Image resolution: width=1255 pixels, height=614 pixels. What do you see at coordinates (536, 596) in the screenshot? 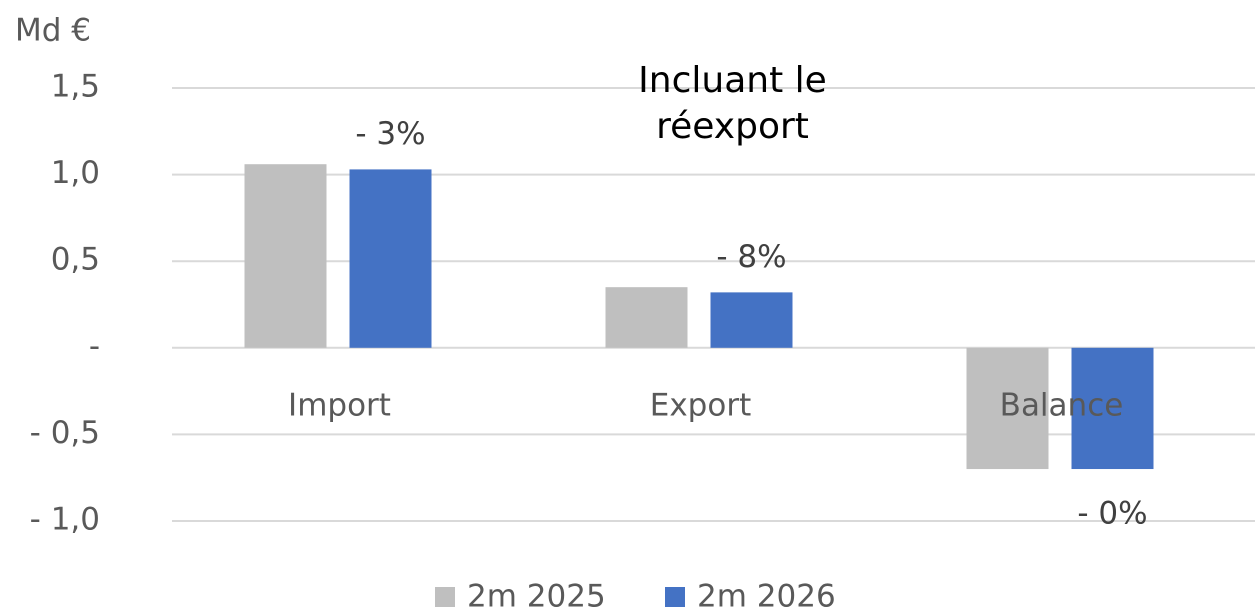
I see `legend-label: 2m 2025` at bounding box center [536, 596].